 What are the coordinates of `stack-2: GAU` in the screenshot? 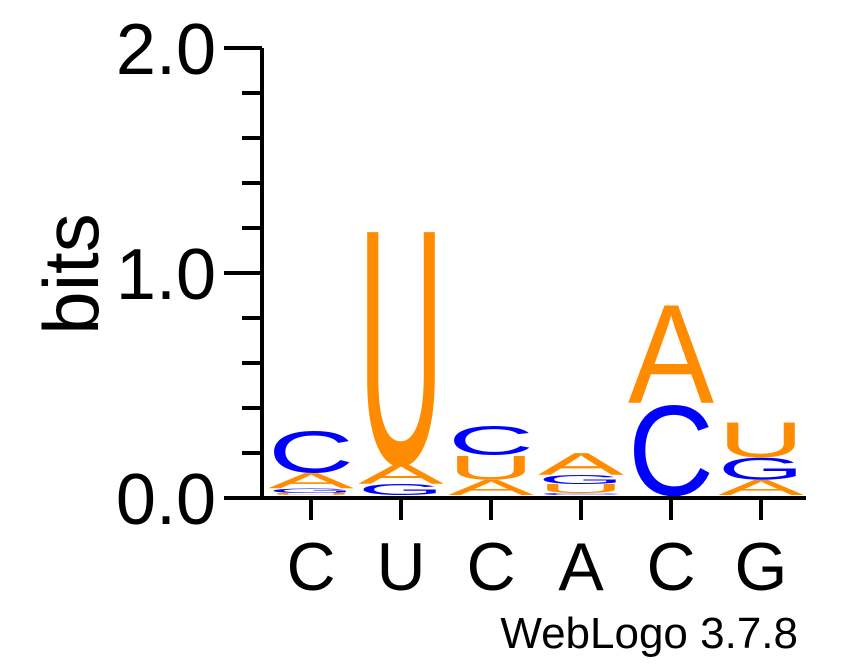 It's located at (401, 348).